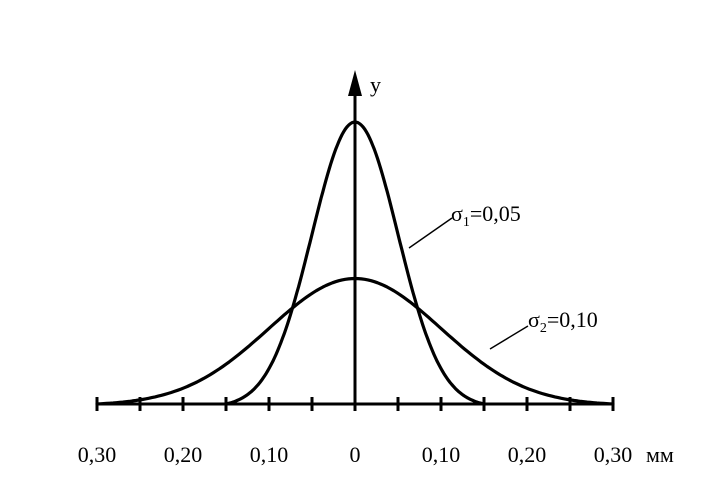 This screenshot has height=482, width=724. What do you see at coordinates (183, 454) in the screenshot?
I see `x-tick-label-1: 0,20` at bounding box center [183, 454].